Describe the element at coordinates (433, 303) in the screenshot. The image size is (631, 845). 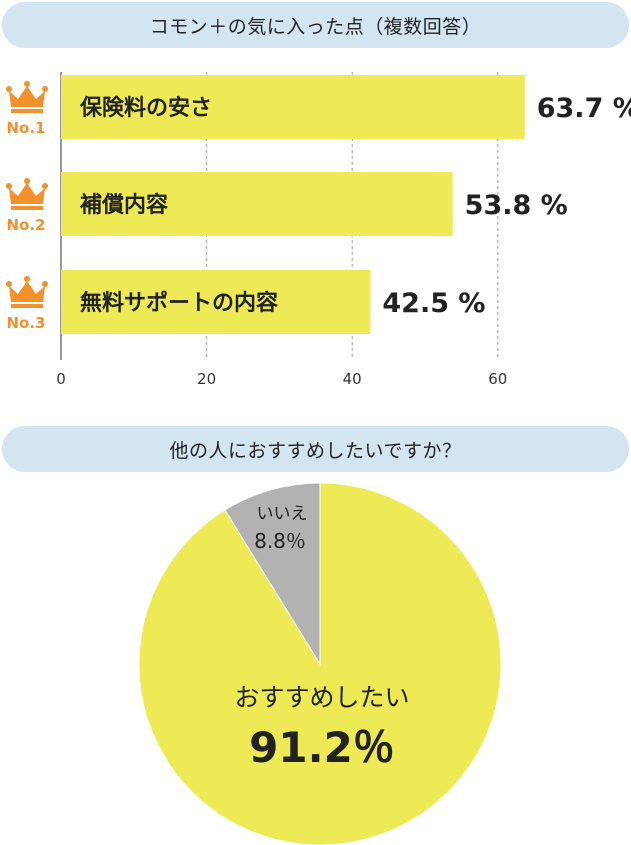
I see `bar-value-label: 42.5 %` at that location.